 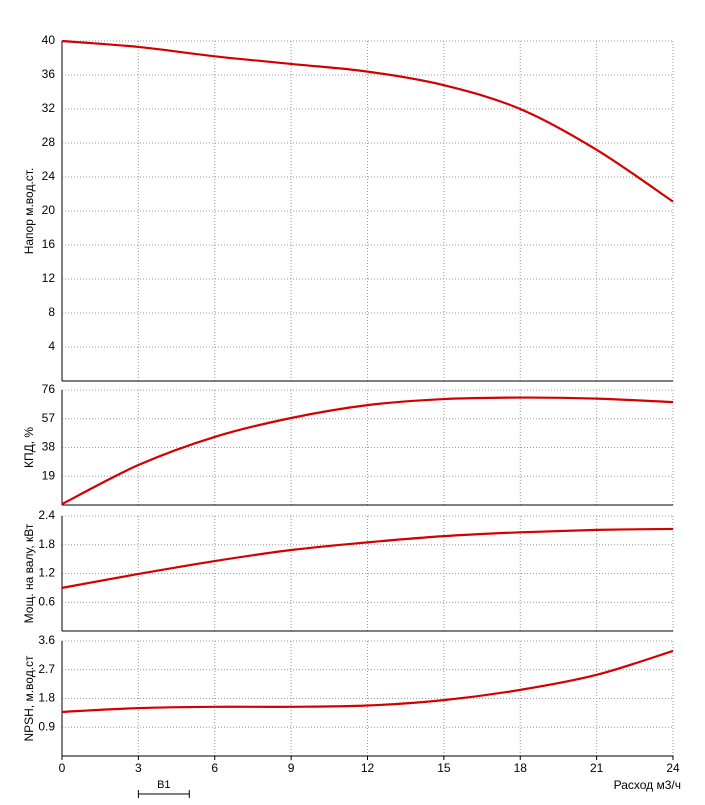 I want to click on y-tick-label: 40, so click(x=49, y=40).